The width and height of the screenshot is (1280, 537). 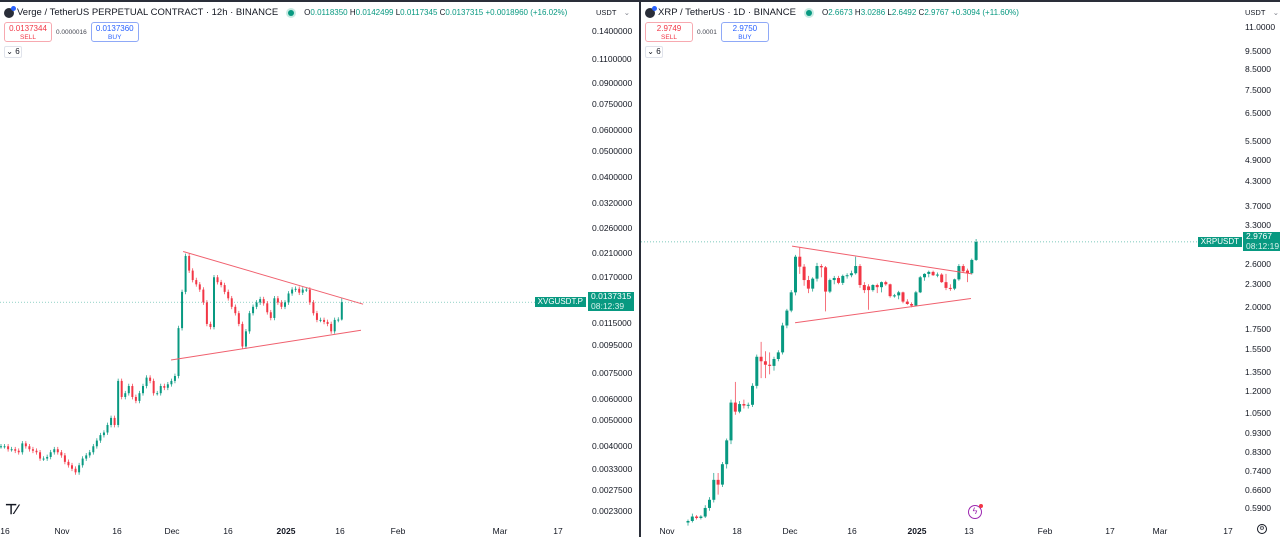 What do you see at coordinates (1160, 531) in the screenshot?
I see `time-axis-tick: Mar` at bounding box center [1160, 531].